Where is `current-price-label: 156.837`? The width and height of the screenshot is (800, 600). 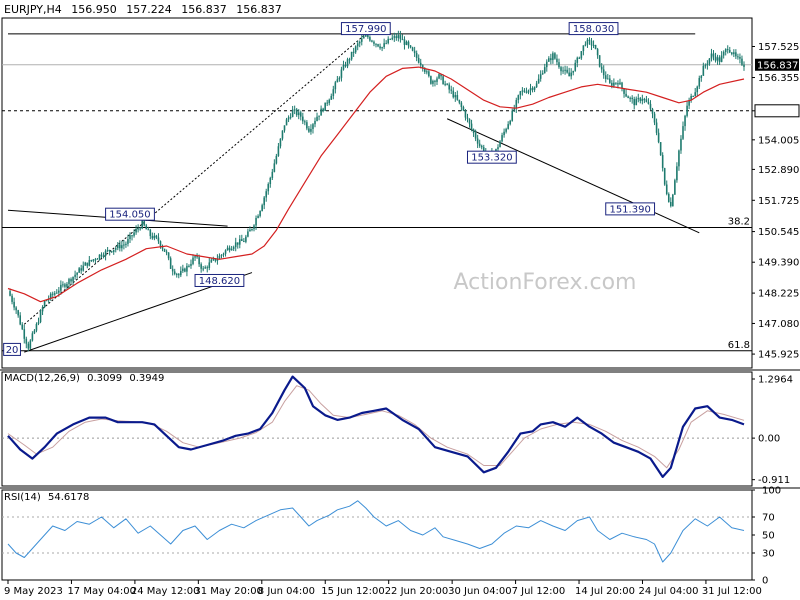 current-price-label: 156.837 is located at coordinates (777, 66).